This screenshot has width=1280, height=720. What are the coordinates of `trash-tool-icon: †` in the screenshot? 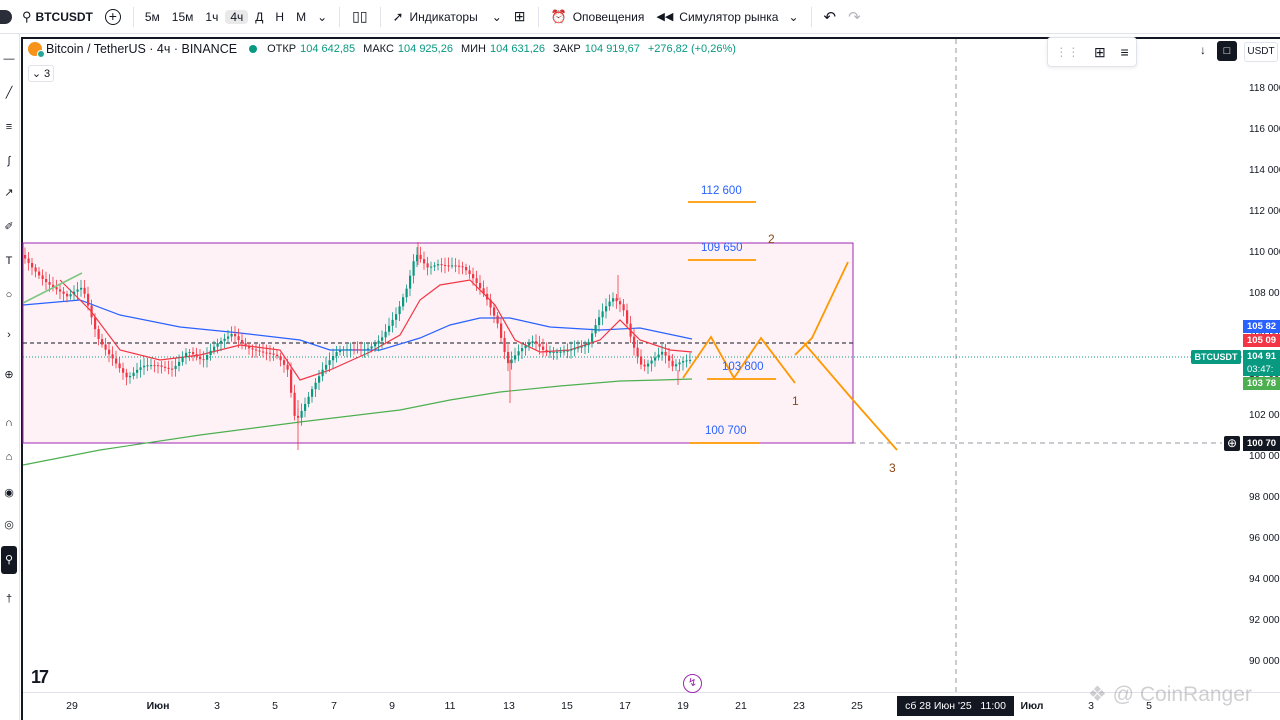 It's located at (9, 599).